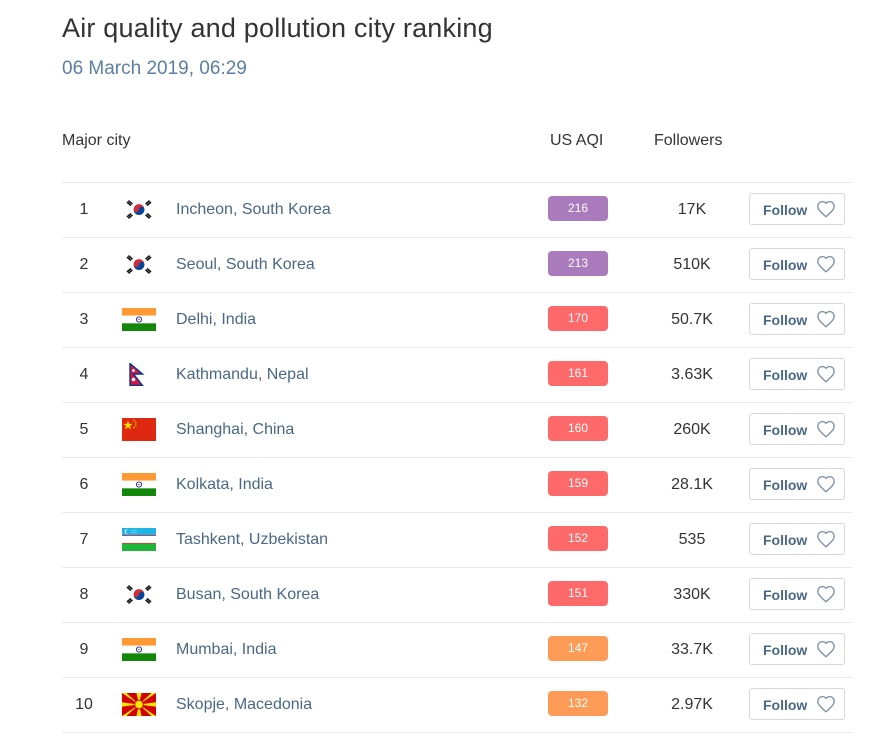  I want to click on followers-count: 17K, so click(692, 209).